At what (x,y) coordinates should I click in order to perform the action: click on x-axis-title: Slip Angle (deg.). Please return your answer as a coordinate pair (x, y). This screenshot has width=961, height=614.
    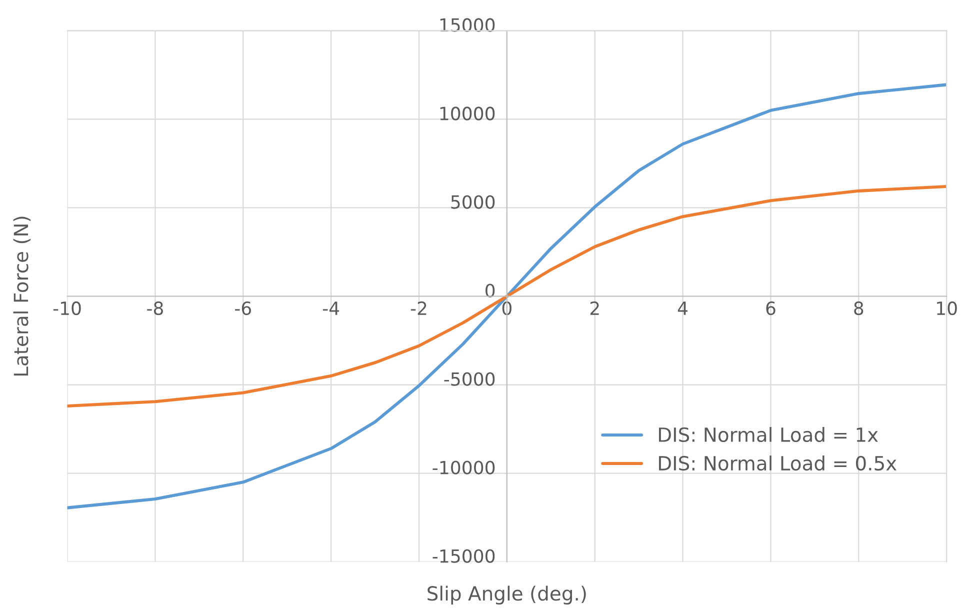
    Looking at the image, I should click on (507, 595).